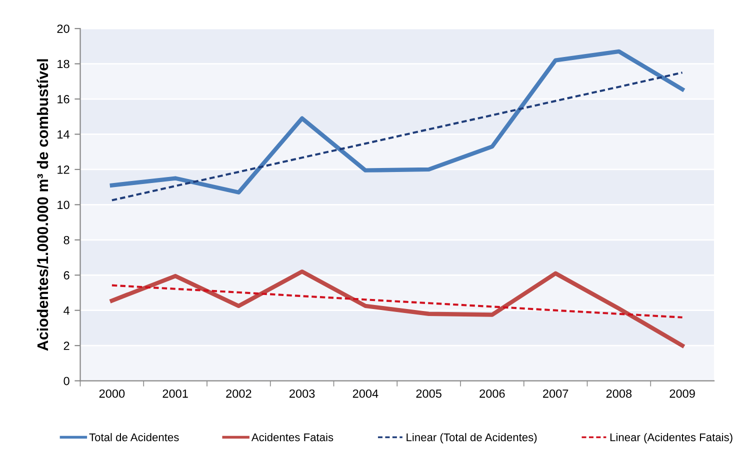  Describe the element at coordinates (292, 437) in the screenshot. I see `legend-label: Acidentes Fatais` at that location.